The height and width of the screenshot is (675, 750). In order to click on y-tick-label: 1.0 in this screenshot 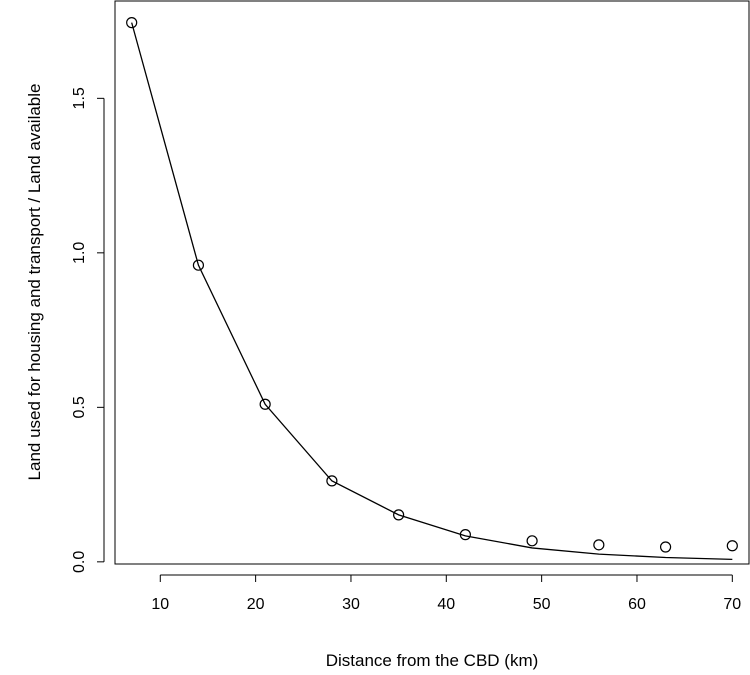, I will do `click(79, 253)`.